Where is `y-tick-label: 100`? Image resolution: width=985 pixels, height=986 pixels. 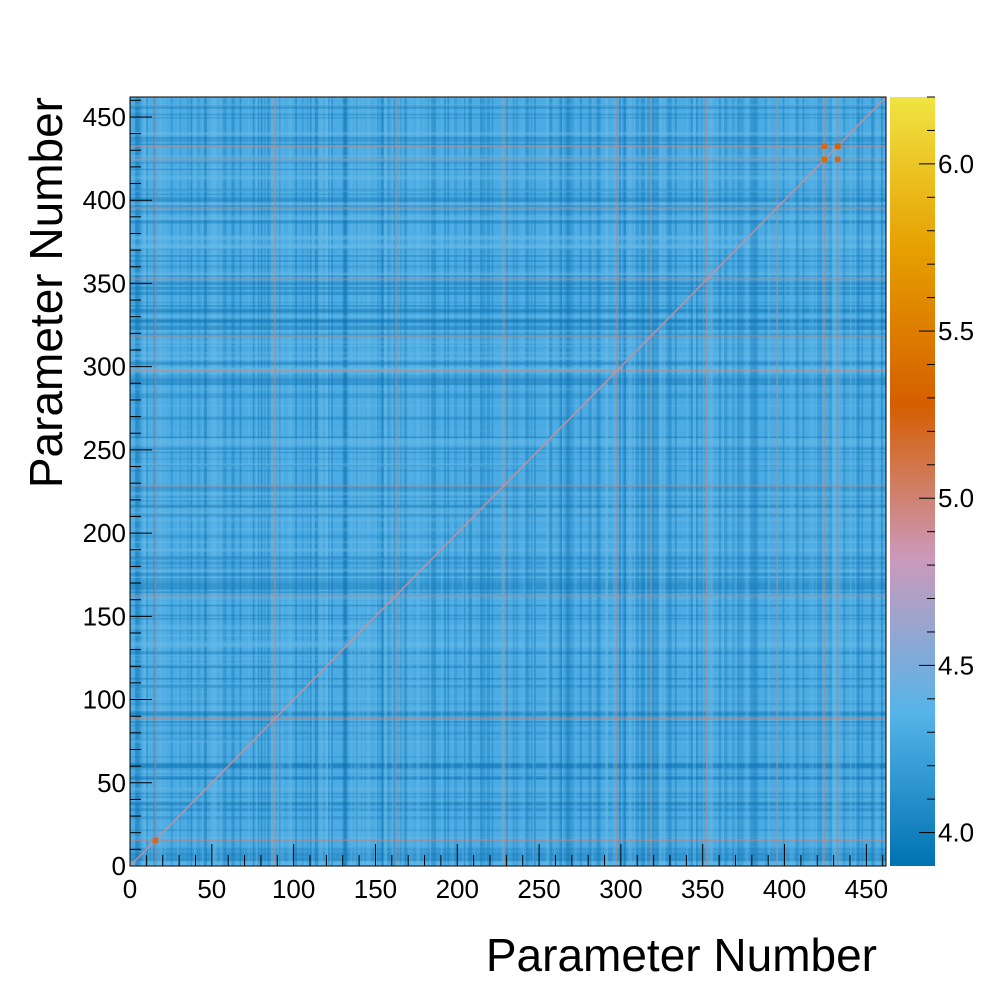
y-tick-label: 100 is located at coordinates (104, 700).